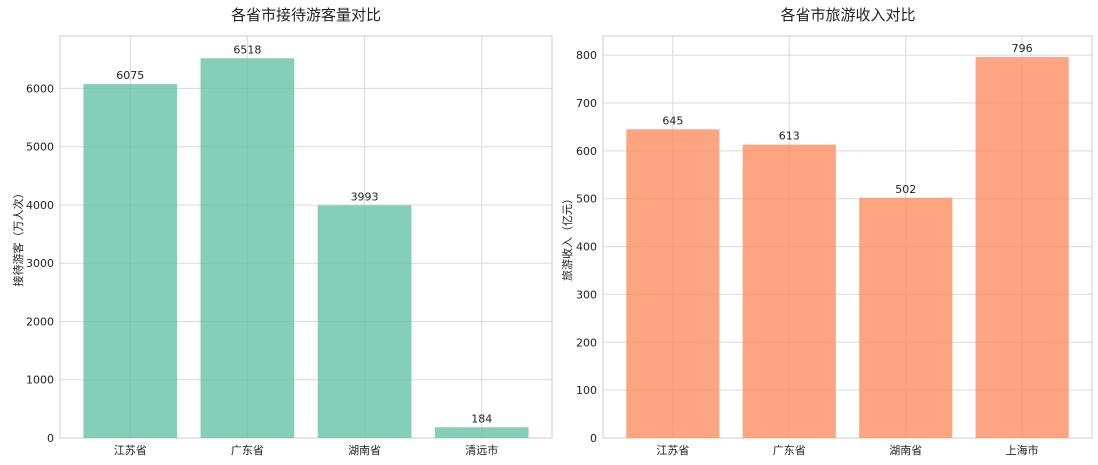 This screenshot has height=465, width=1098. Describe the element at coordinates (365, 196) in the screenshot. I see `bar-value-label: 3993` at that location.